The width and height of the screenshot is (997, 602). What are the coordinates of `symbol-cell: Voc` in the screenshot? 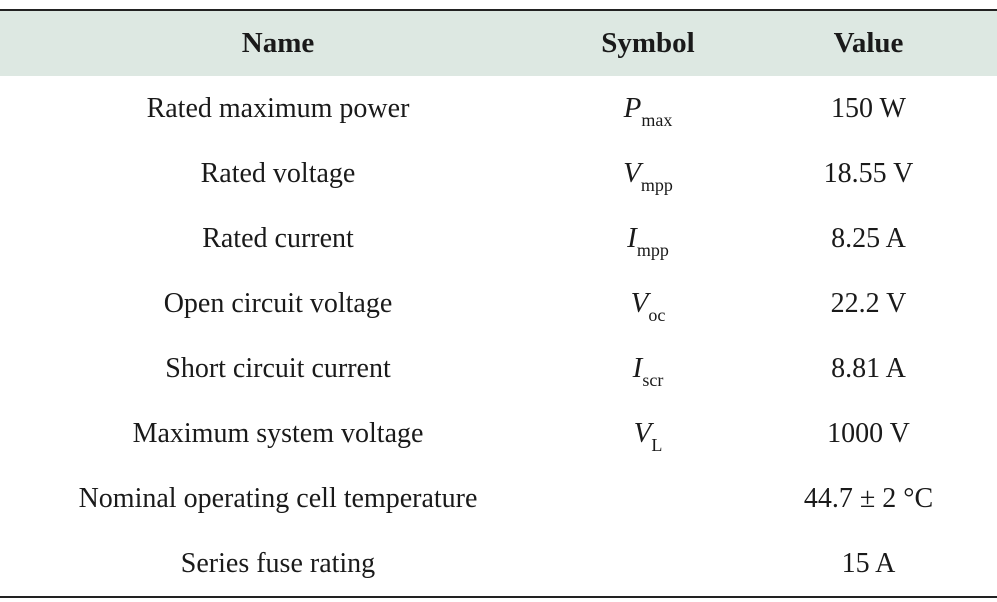 It's located at (648, 303).